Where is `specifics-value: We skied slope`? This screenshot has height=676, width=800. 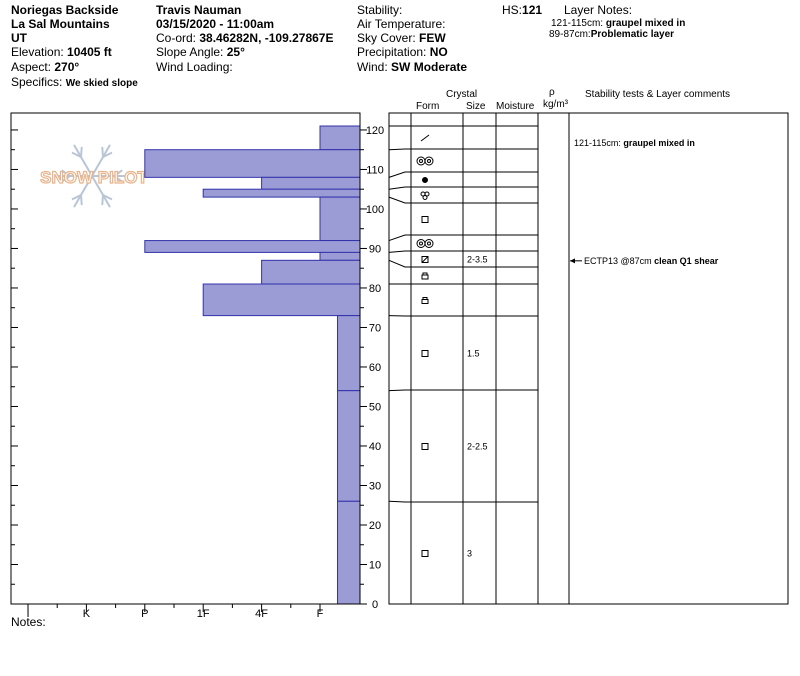
specifics-value: We skied slope is located at coordinates (101, 83).